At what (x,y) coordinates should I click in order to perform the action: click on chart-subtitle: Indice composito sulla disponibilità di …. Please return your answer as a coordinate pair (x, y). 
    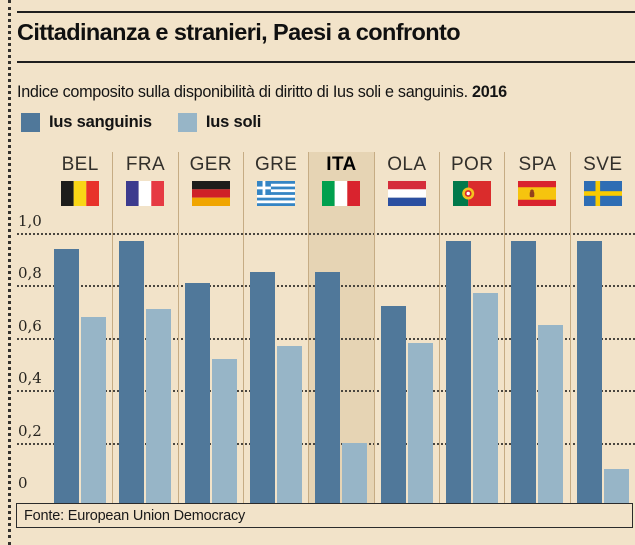
    Looking at the image, I should click on (326, 92).